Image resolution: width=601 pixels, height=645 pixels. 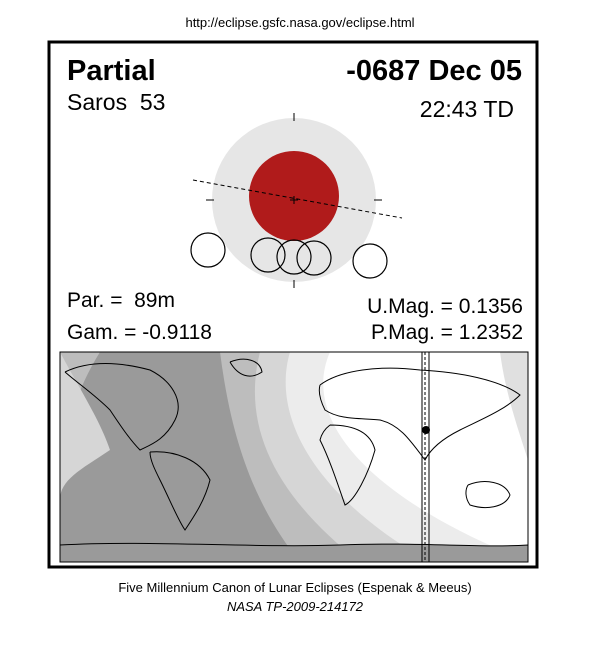 What do you see at coordinates (111, 71) in the screenshot?
I see `eclipse-type: Partial` at bounding box center [111, 71].